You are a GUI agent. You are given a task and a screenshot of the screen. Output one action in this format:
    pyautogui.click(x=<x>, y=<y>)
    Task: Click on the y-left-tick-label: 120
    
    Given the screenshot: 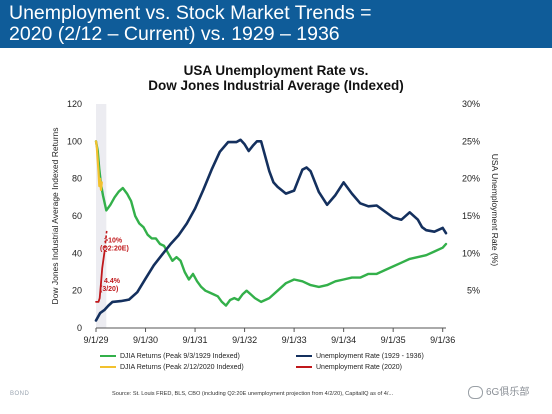 What is the action you would take?
    pyautogui.click(x=74, y=104)
    